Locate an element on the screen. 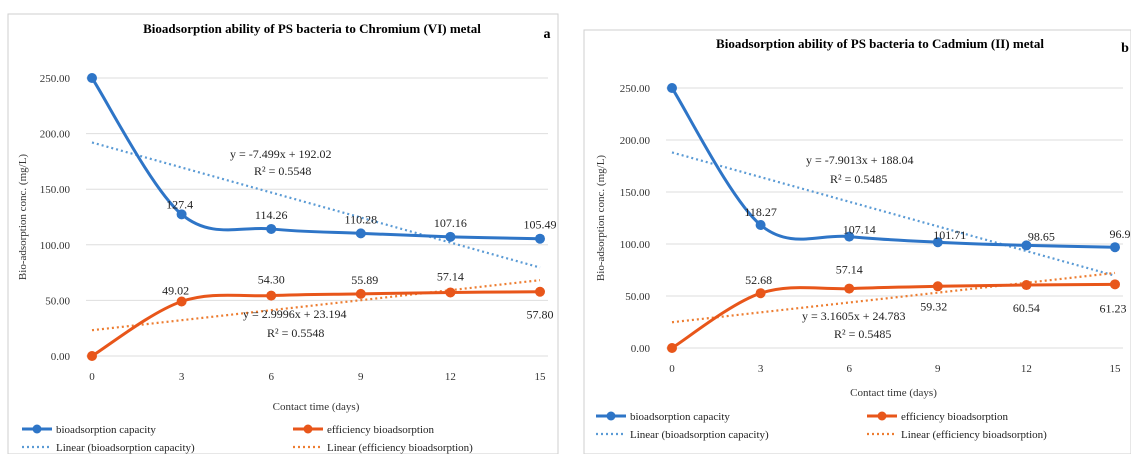  data-label: 105.49 is located at coordinates (540, 225).